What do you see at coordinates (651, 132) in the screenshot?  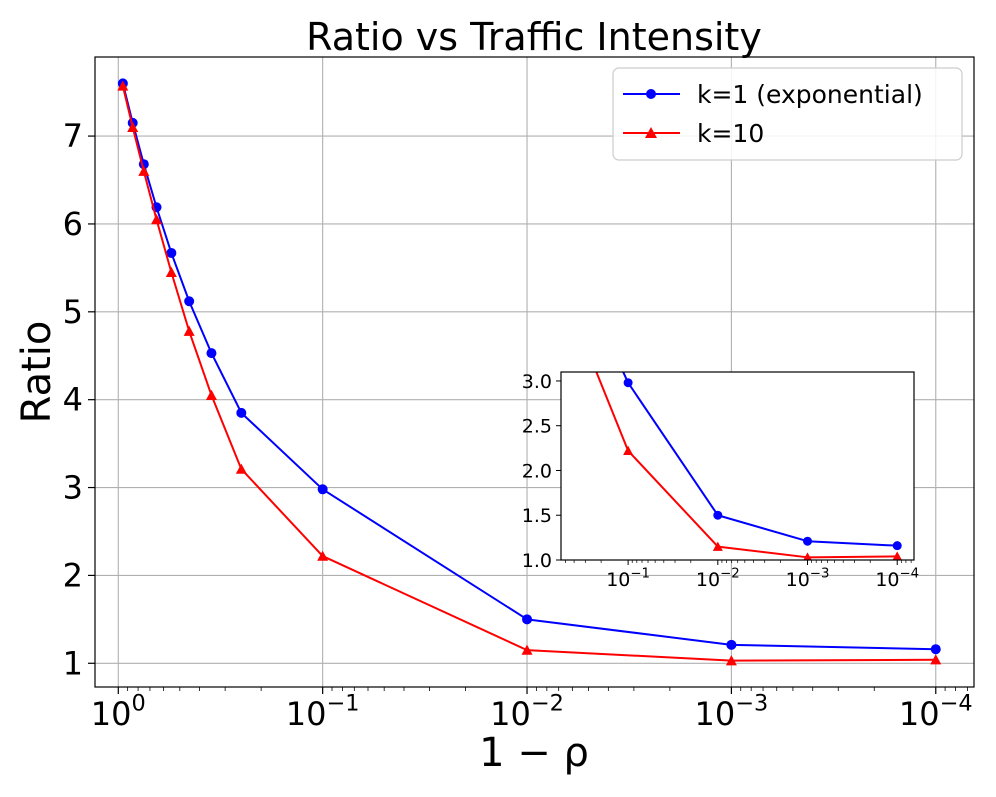 I see `legend-marker-k10` at bounding box center [651, 132].